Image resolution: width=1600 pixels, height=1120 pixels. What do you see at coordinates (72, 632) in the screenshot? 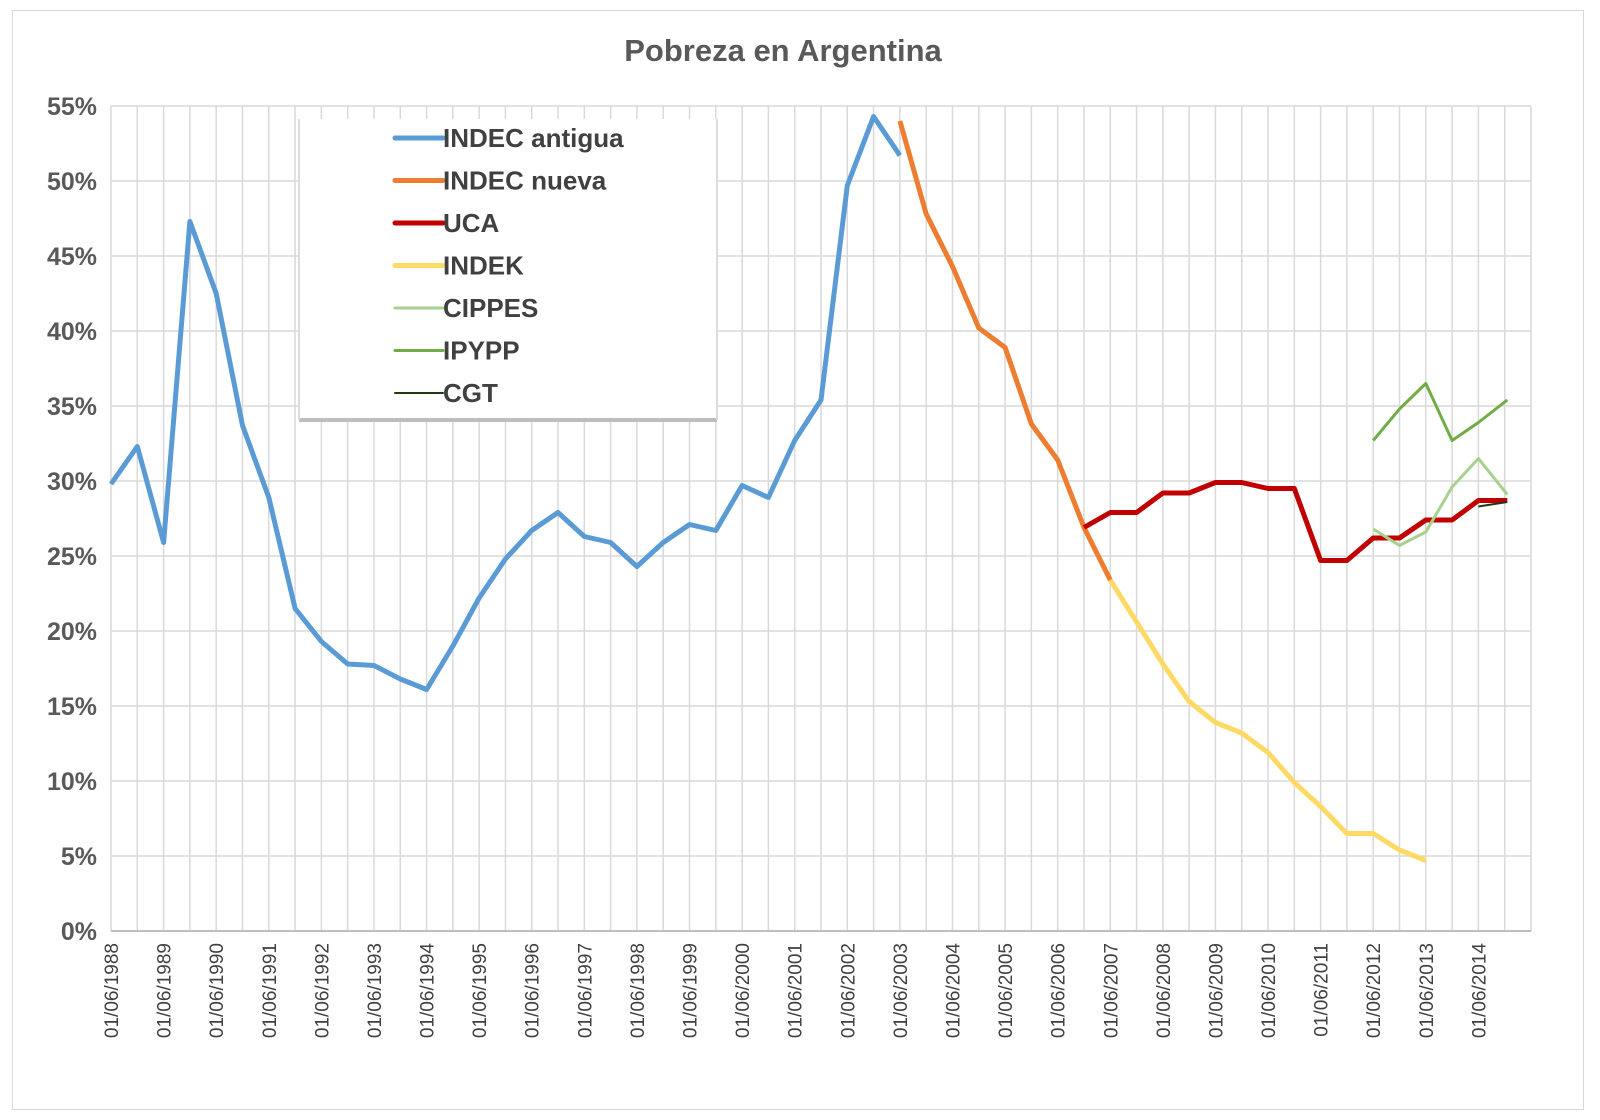
I see `y-tick-label: 20%` at bounding box center [72, 632].